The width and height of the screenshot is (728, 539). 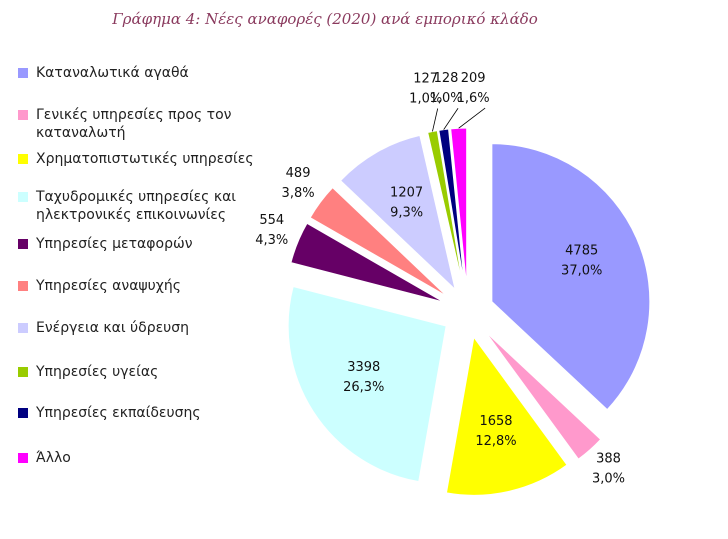 I want to click on legend-label: Υπηρεσίες μεταφορών, so click(x=114, y=244).